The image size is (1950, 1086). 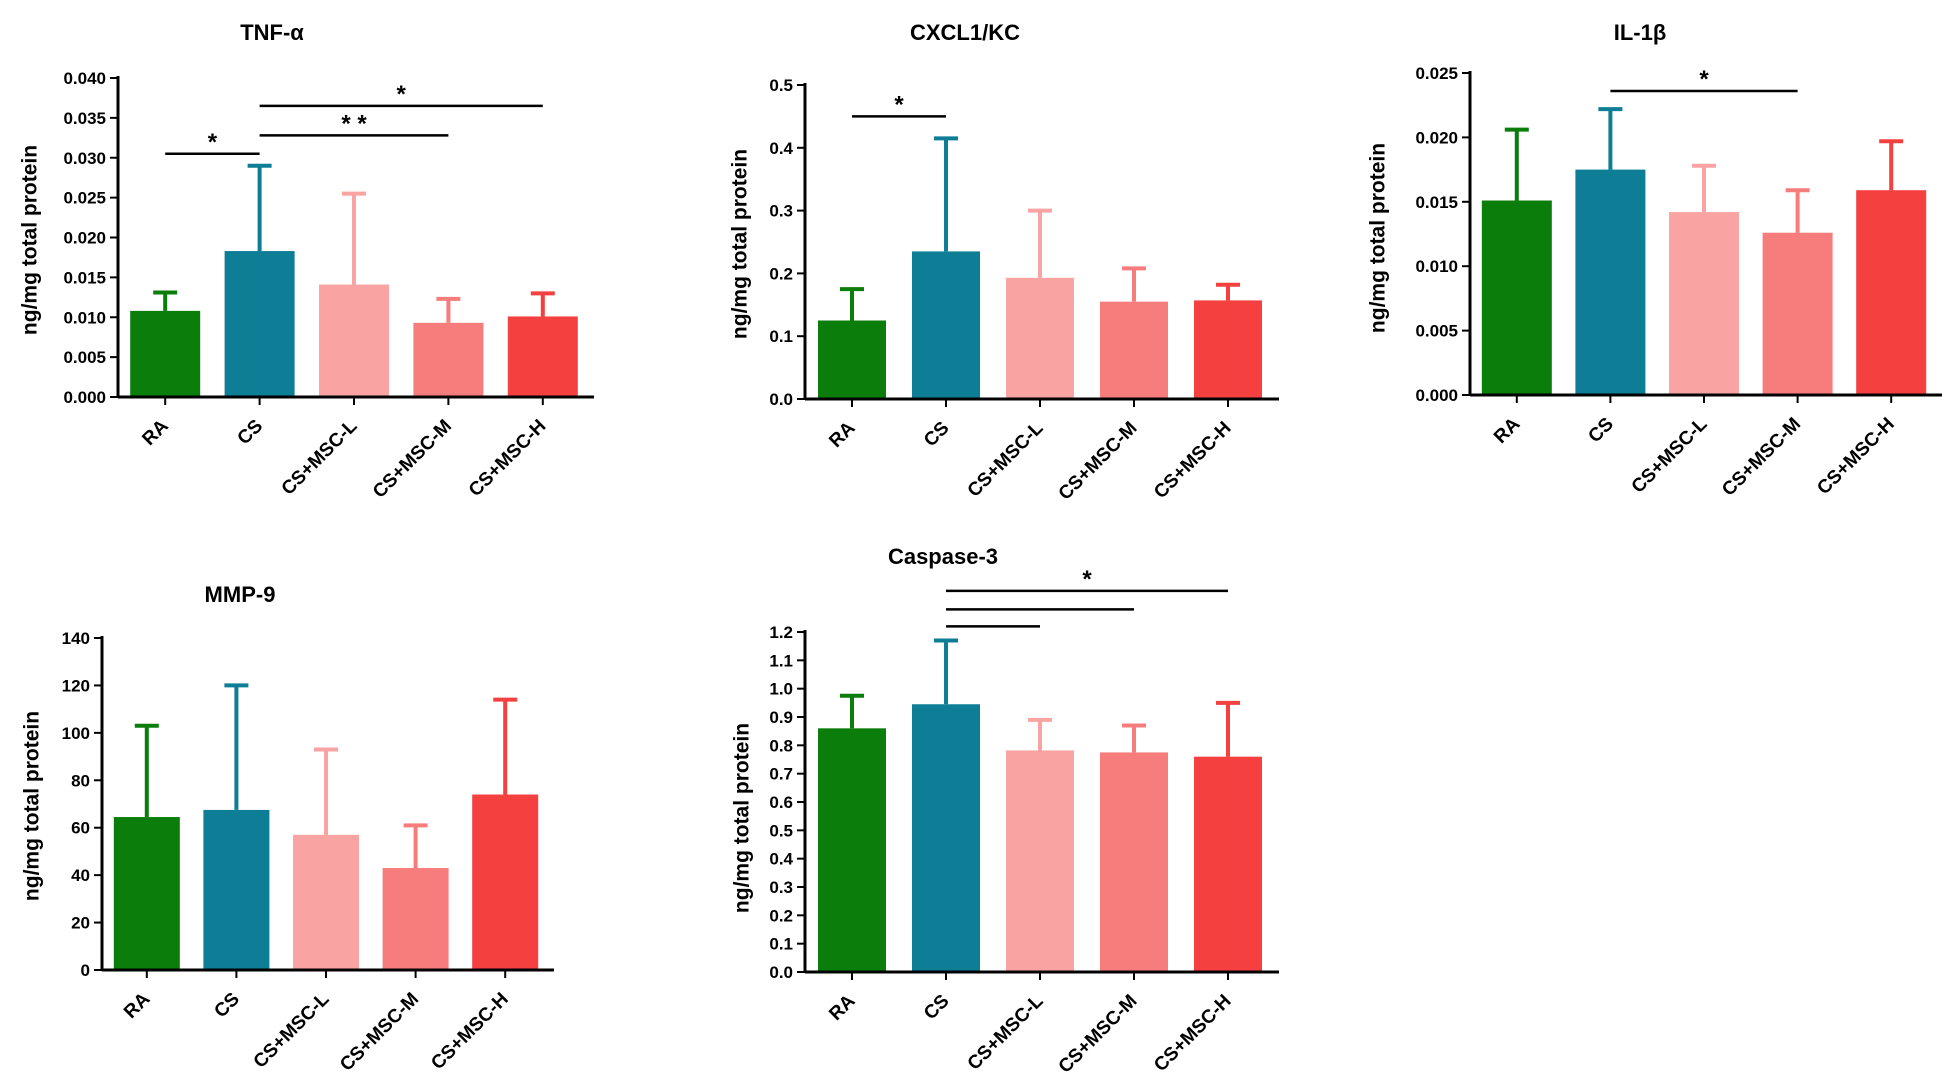 What do you see at coordinates (84, 238) in the screenshot?
I see `y-tick-label: 0.020` at bounding box center [84, 238].